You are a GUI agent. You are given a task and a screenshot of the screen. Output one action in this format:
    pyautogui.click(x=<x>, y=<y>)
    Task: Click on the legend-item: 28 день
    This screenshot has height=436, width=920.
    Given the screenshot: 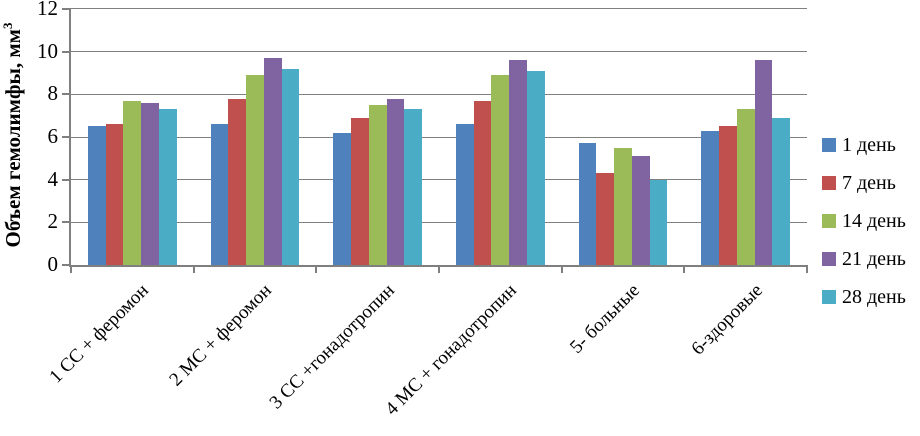 What is the action you would take?
    pyautogui.click(x=864, y=297)
    